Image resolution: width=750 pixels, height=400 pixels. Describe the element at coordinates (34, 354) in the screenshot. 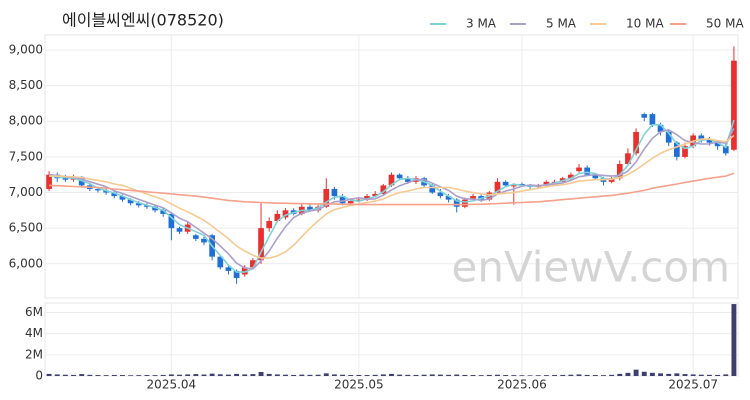

I see `y-tick-label: 2M` at that location.